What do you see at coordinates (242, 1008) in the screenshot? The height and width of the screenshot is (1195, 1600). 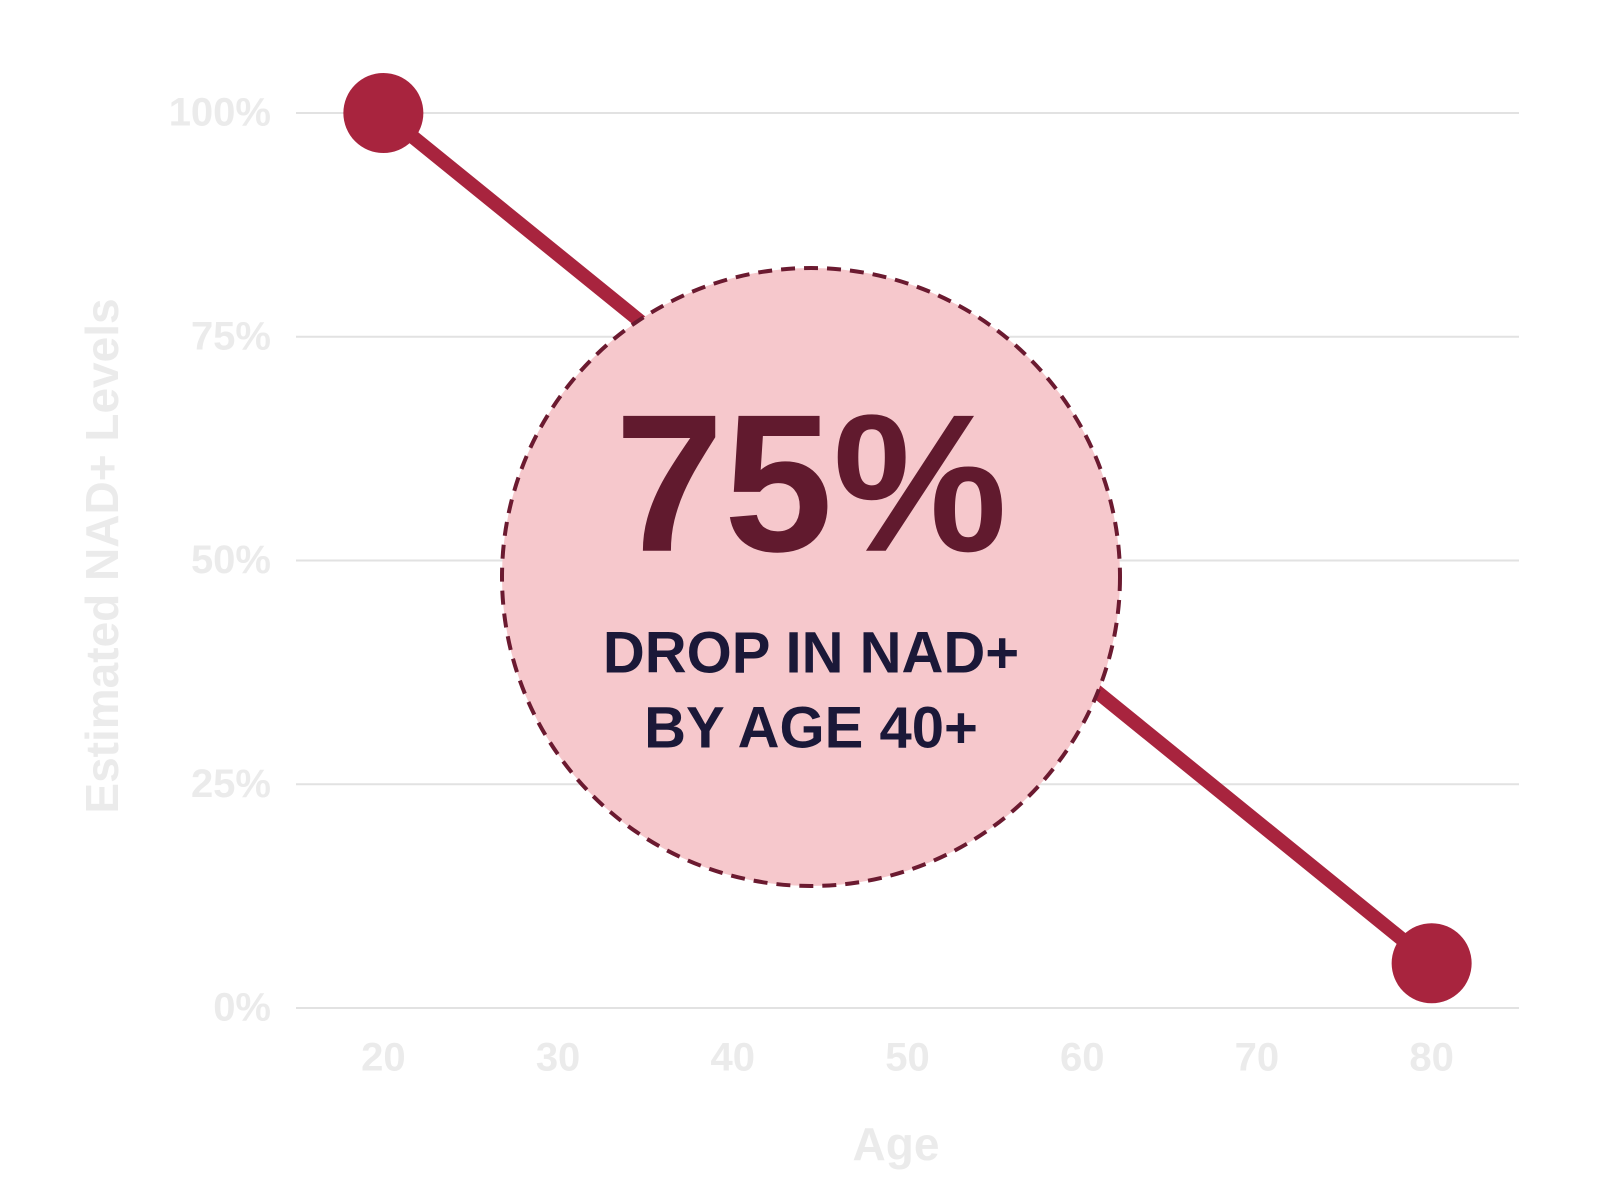 I see `y-tick-label: 0%` at bounding box center [242, 1008].